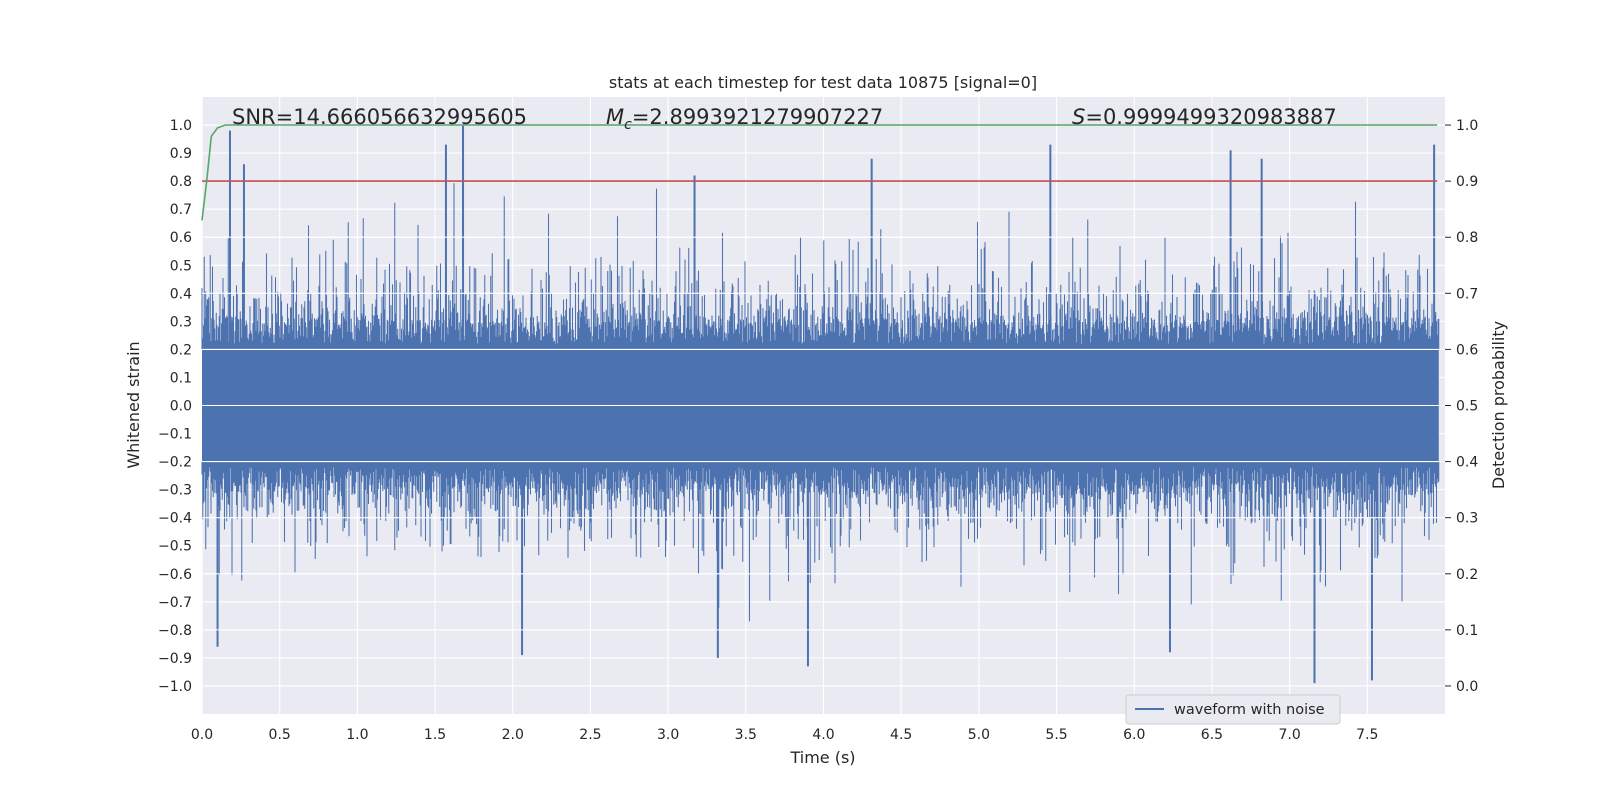 The height and width of the screenshot is (800, 1600). Describe the element at coordinates (1467, 575) in the screenshot. I see `y-right-tick-label: 0.2` at that location.